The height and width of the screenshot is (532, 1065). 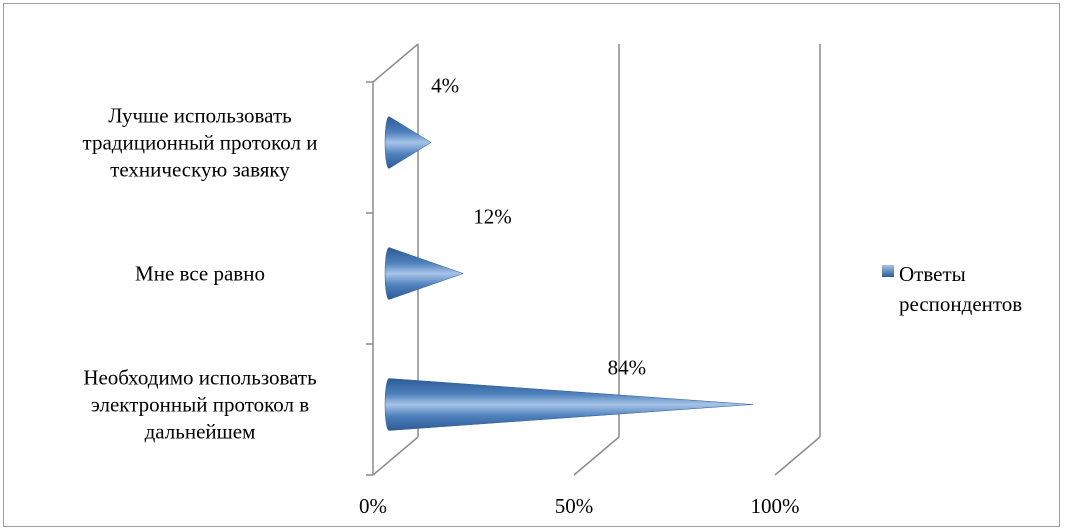 I want to click on category-label: традиционный протокол и, so click(x=200, y=143).